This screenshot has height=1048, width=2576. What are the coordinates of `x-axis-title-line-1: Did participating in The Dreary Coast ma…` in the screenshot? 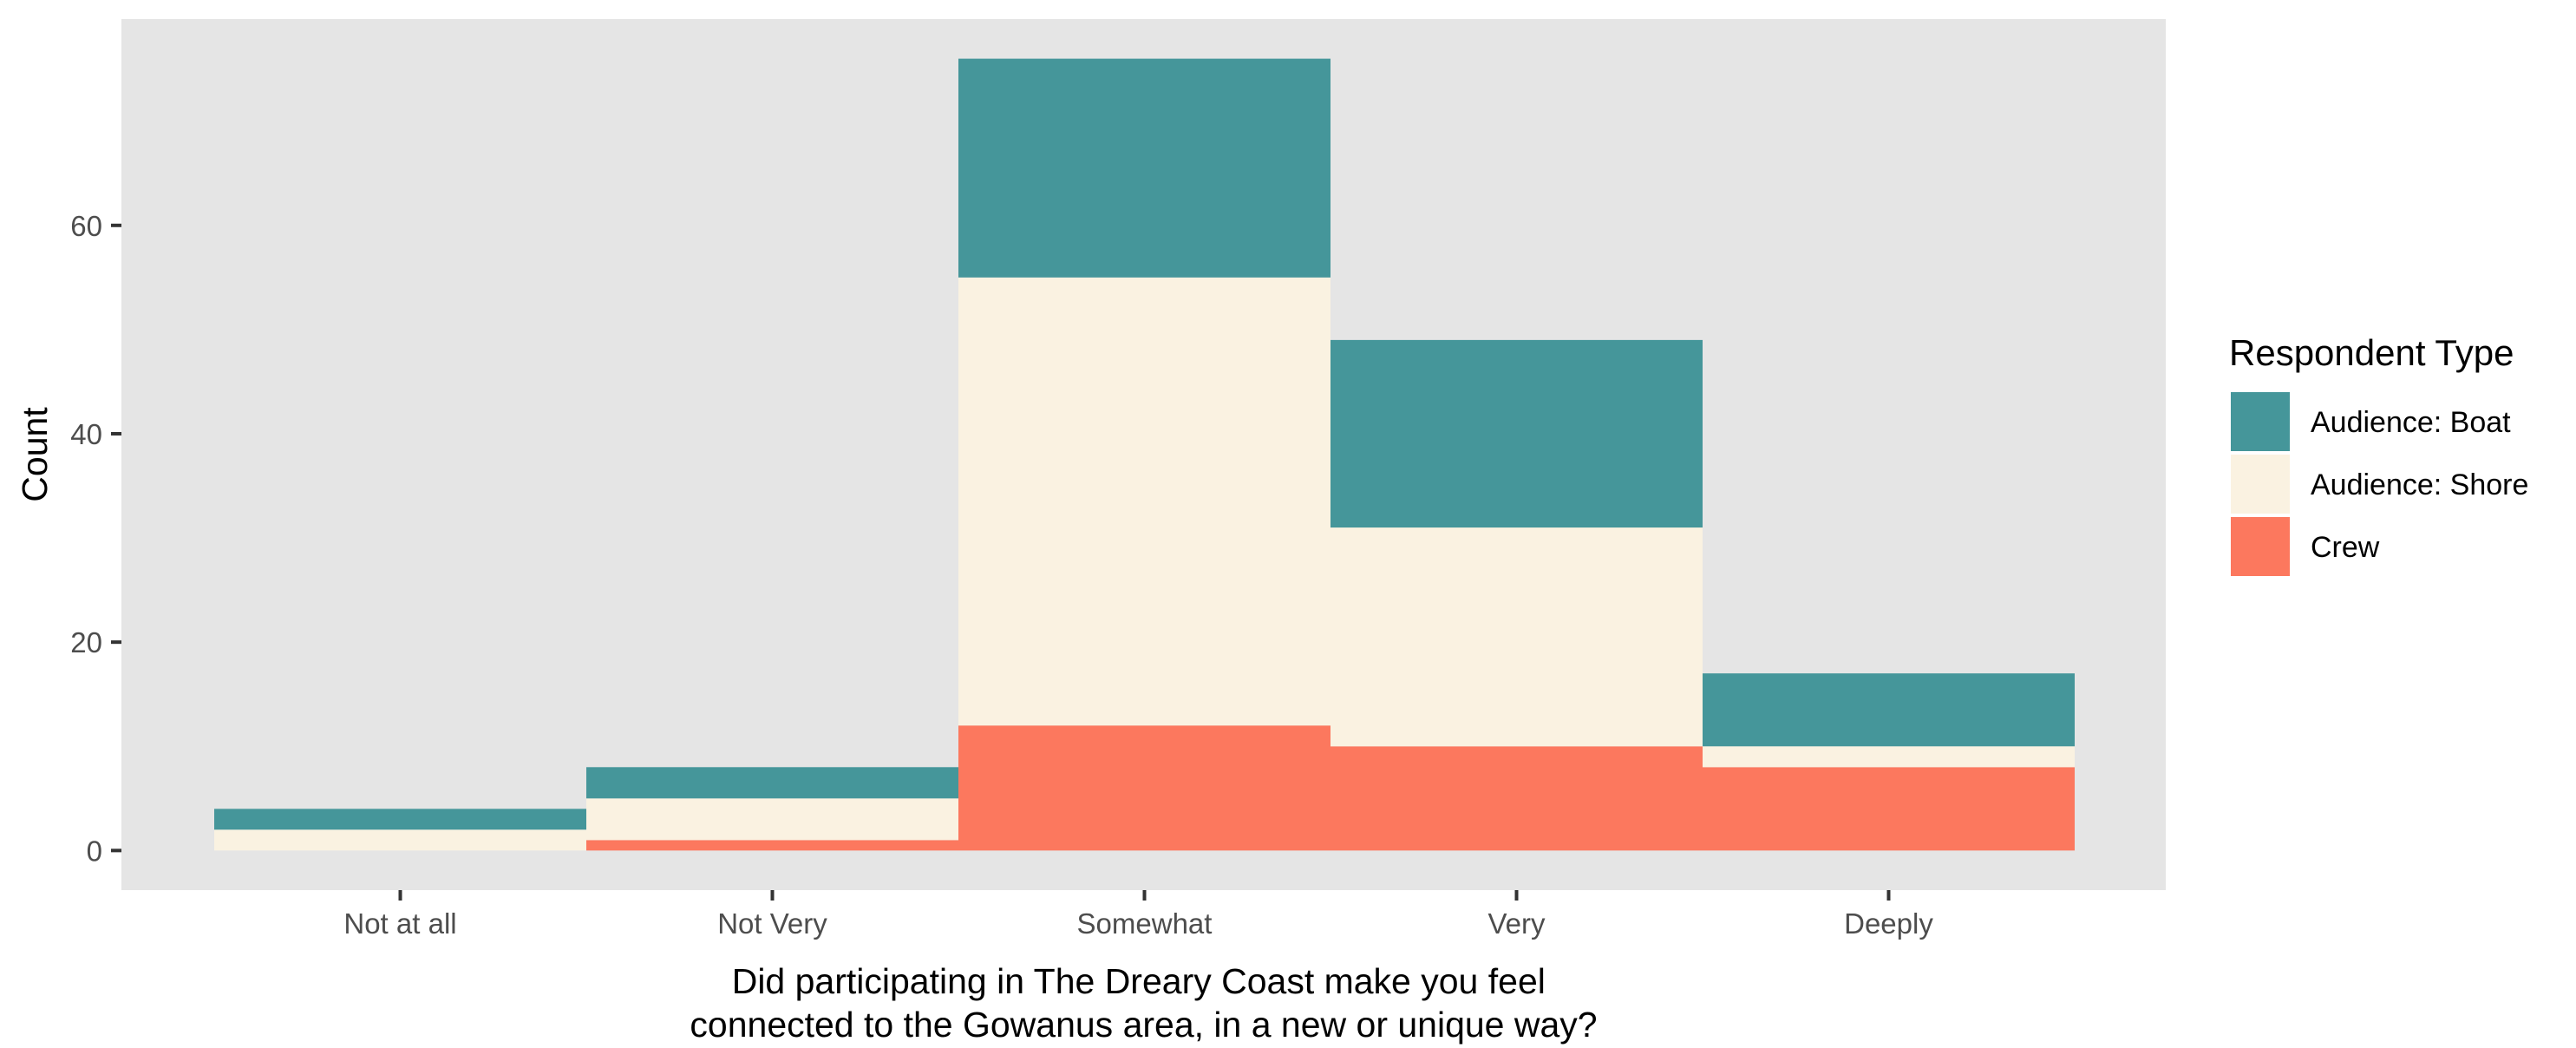 It's located at (1139, 981).